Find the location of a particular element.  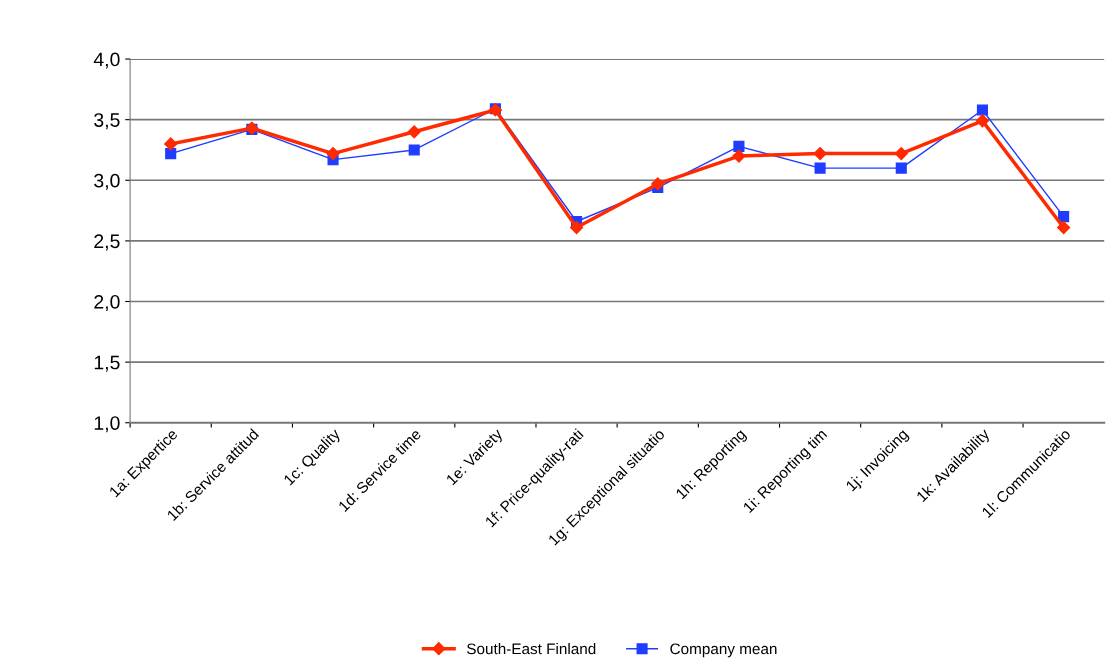

y-tick-label: 1,5 is located at coordinates (107, 363).